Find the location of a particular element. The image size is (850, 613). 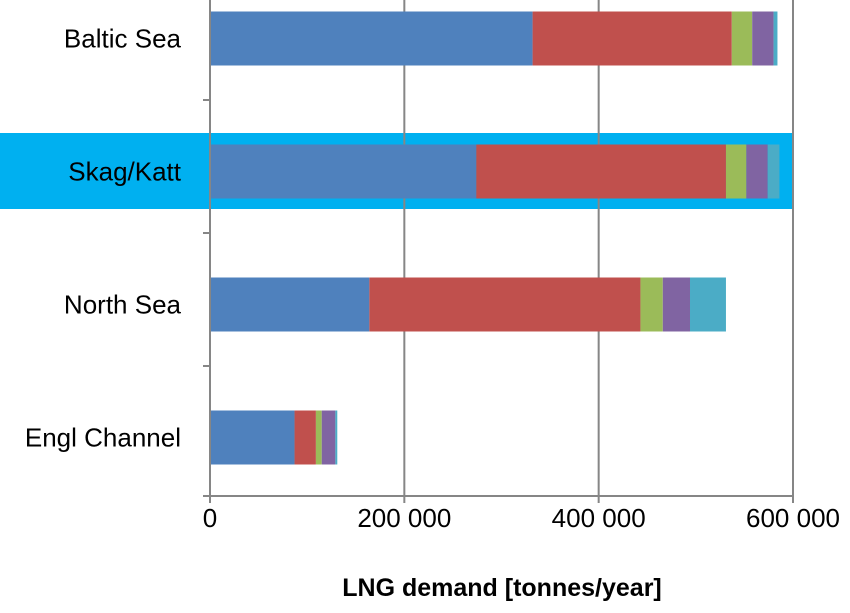

category-label: Engl Channel is located at coordinates (103, 438).